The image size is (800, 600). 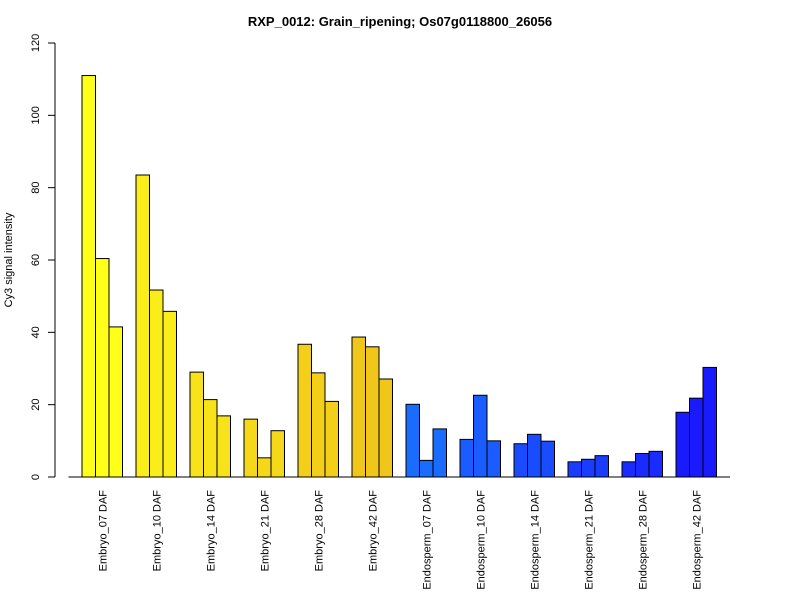 What do you see at coordinates (36, 188) in the screenshot?
I see `y-tick-label: 80` at bounding box center [36, 188].